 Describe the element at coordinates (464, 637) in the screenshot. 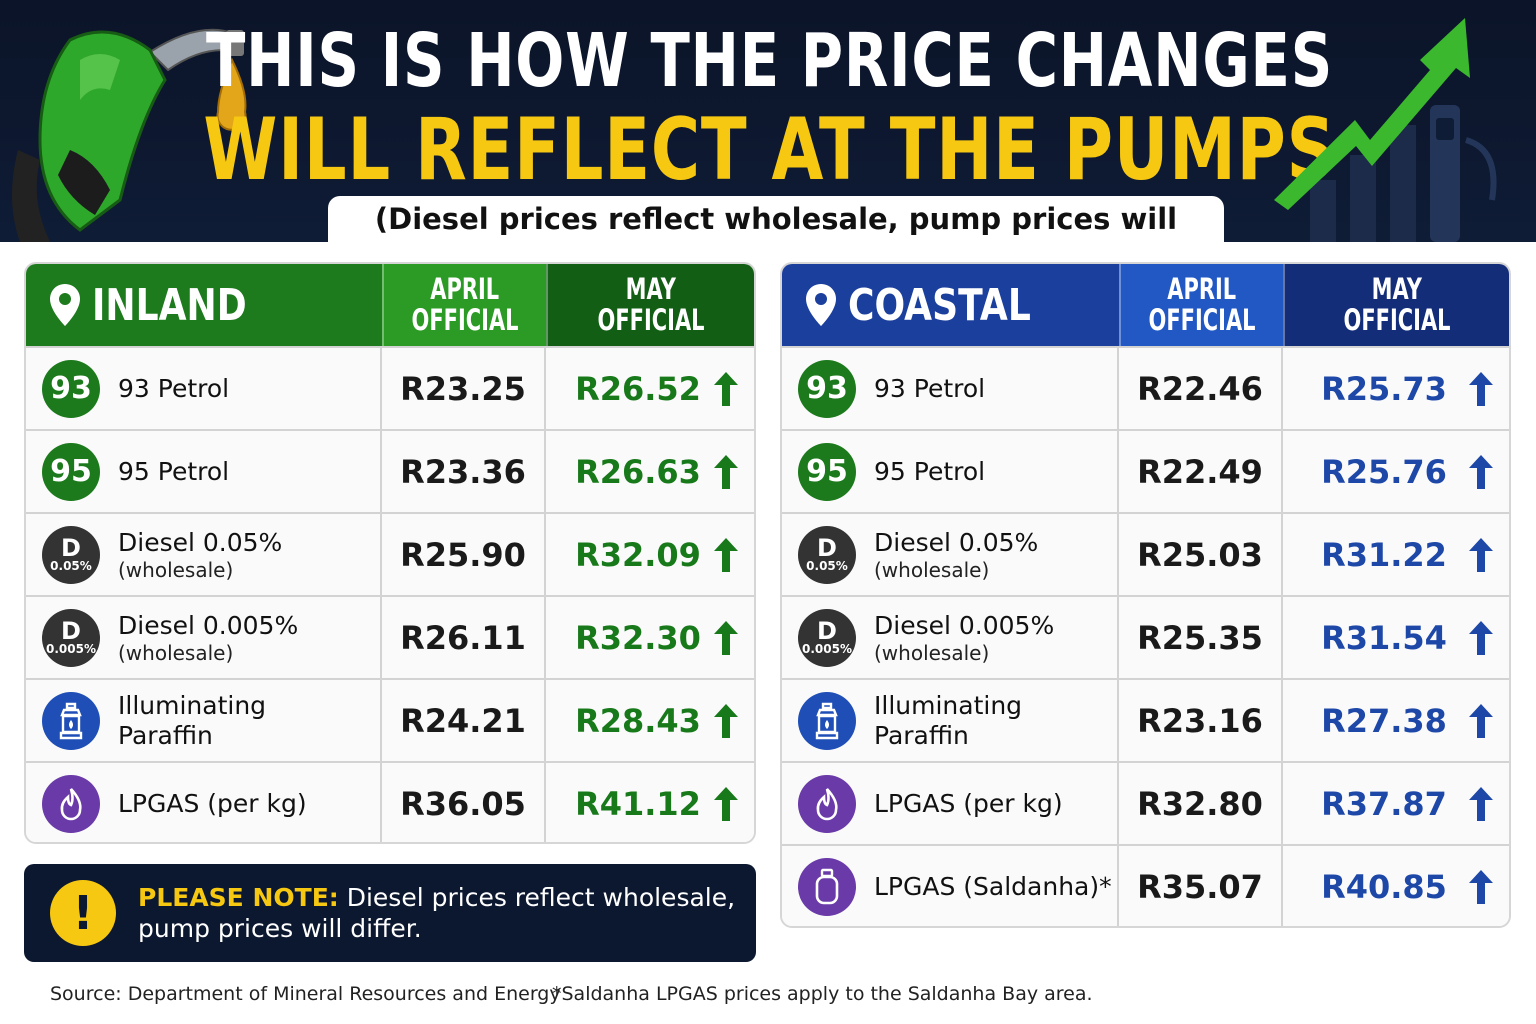

I see `april-price: R26.11` at that location.